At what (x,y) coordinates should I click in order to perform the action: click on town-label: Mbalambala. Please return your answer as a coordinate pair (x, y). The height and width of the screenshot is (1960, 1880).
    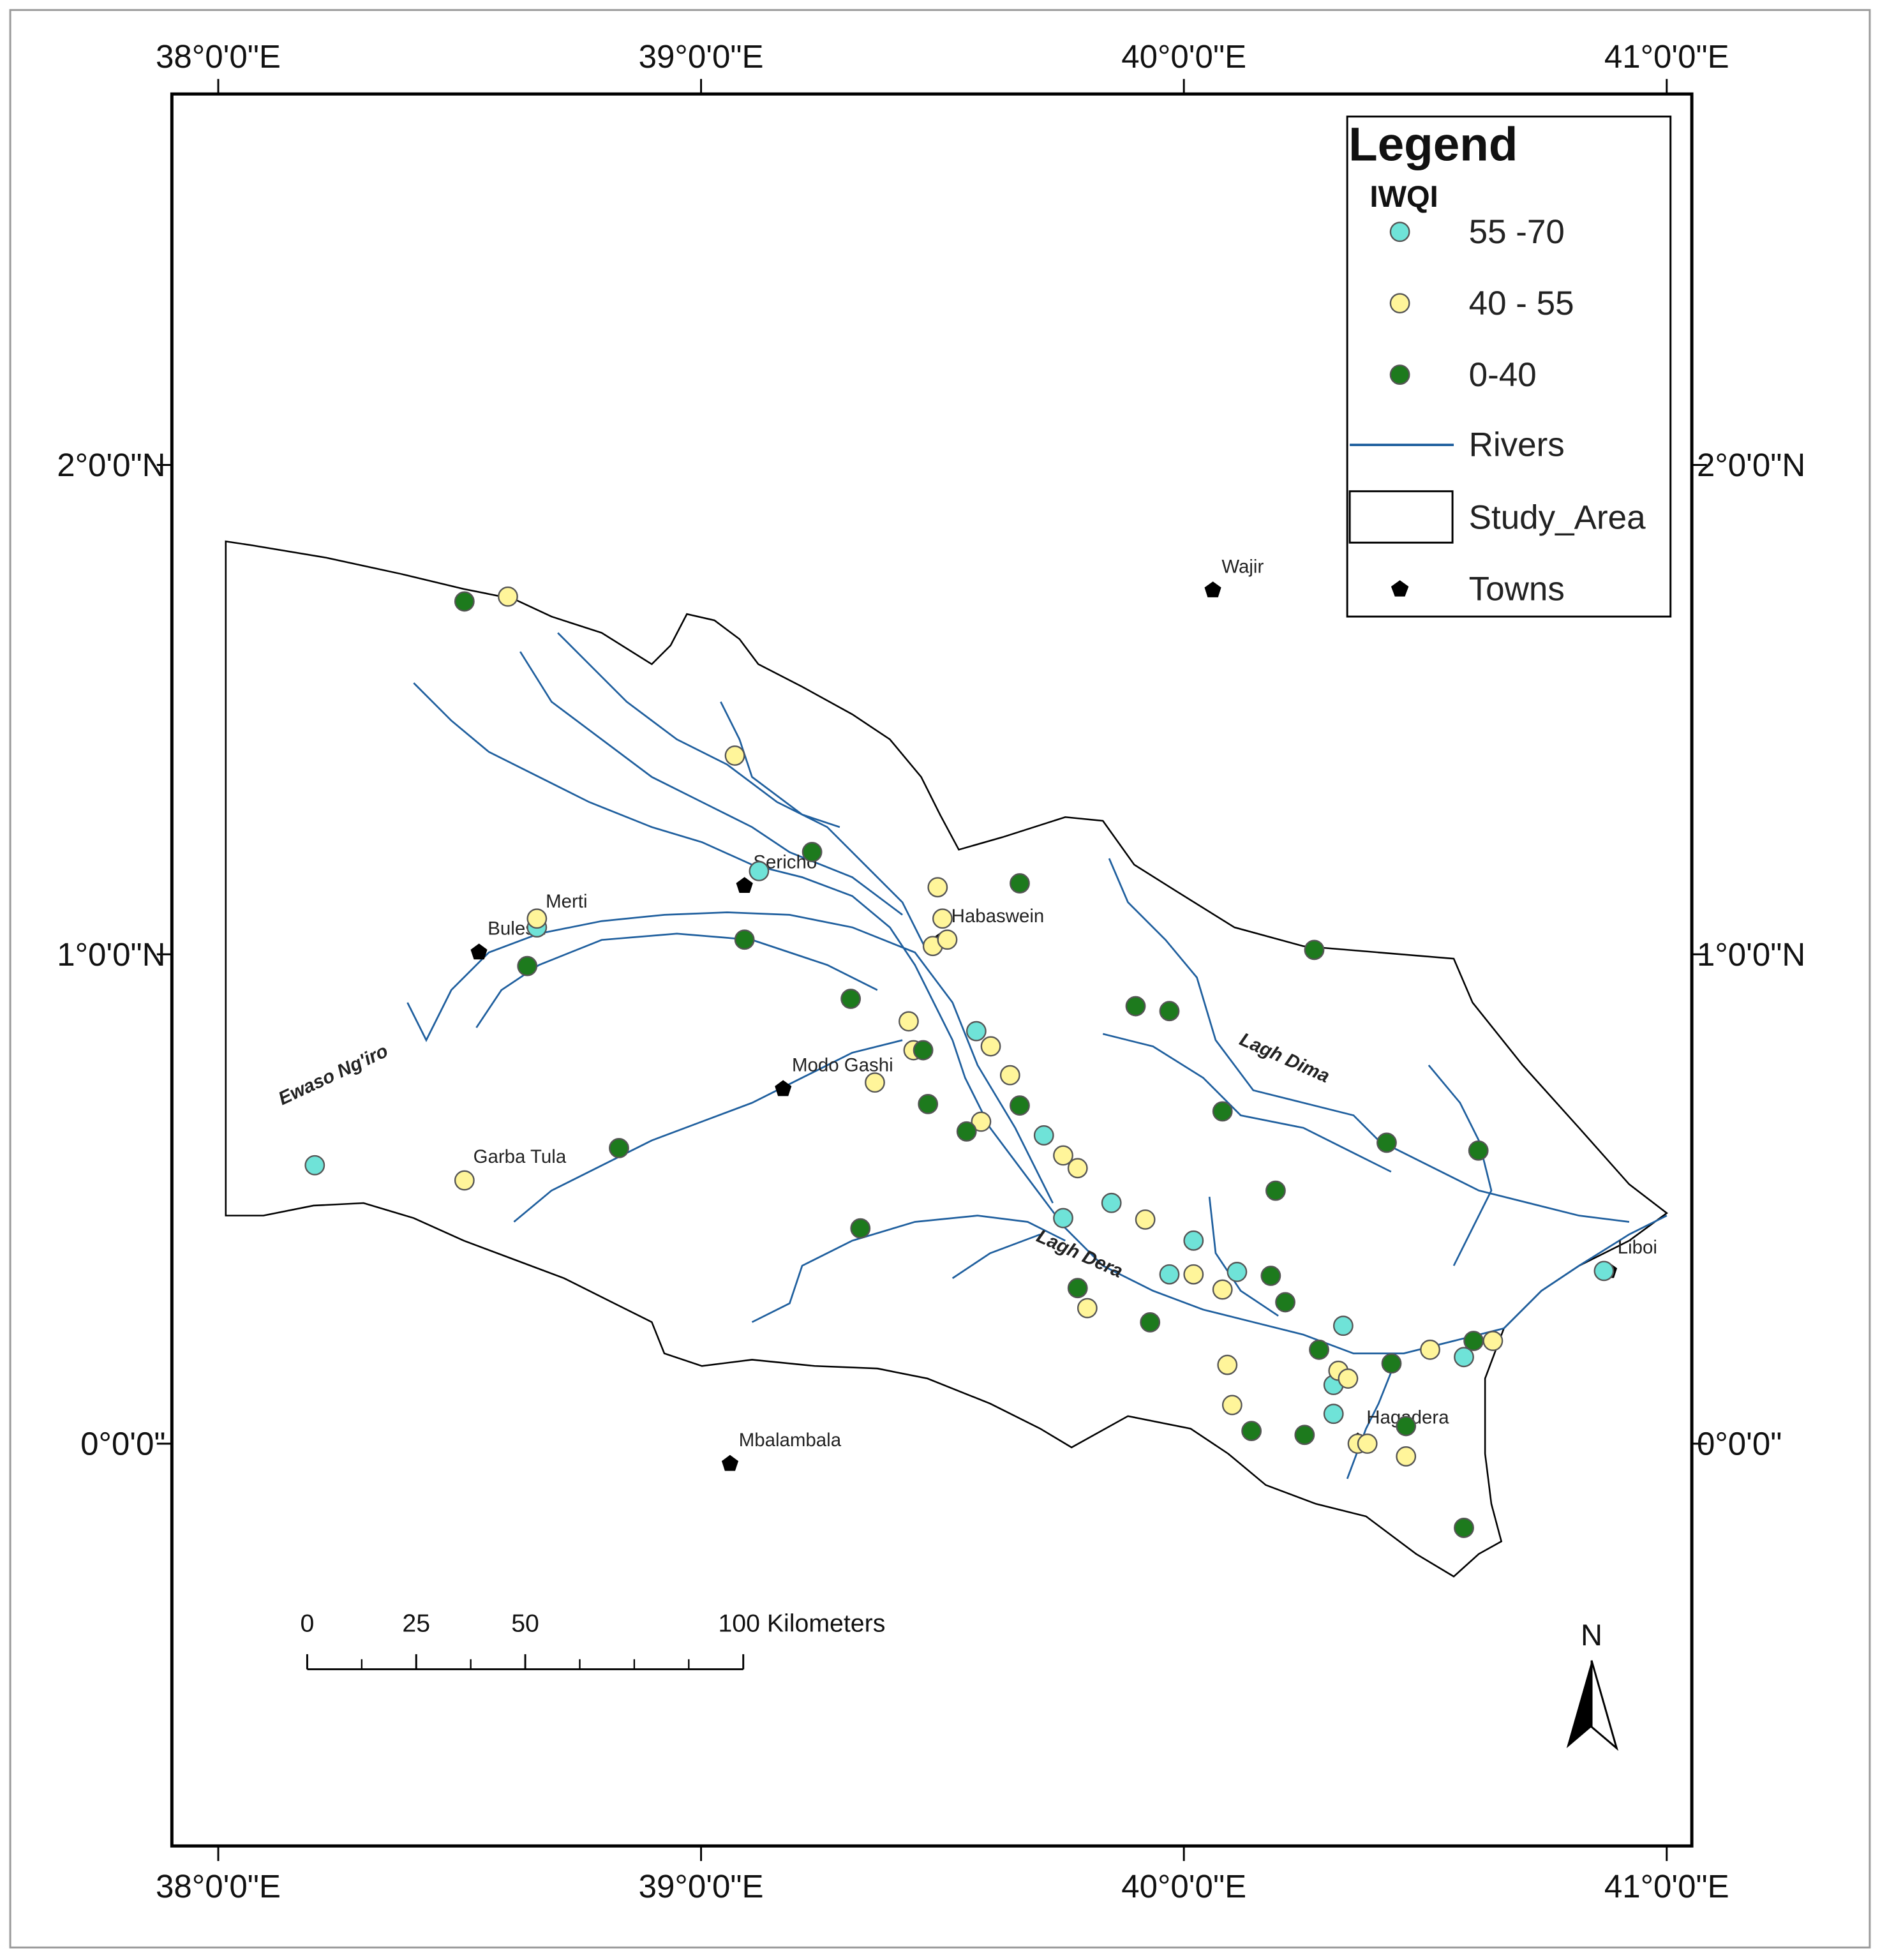
    Looking at the image, I should click on (790, 1441).